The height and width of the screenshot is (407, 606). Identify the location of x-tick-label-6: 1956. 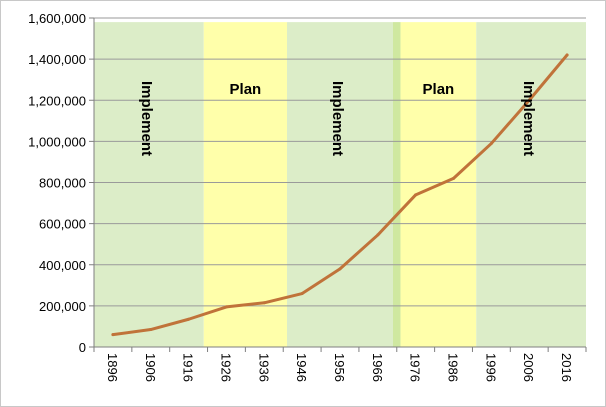
(339, 367).